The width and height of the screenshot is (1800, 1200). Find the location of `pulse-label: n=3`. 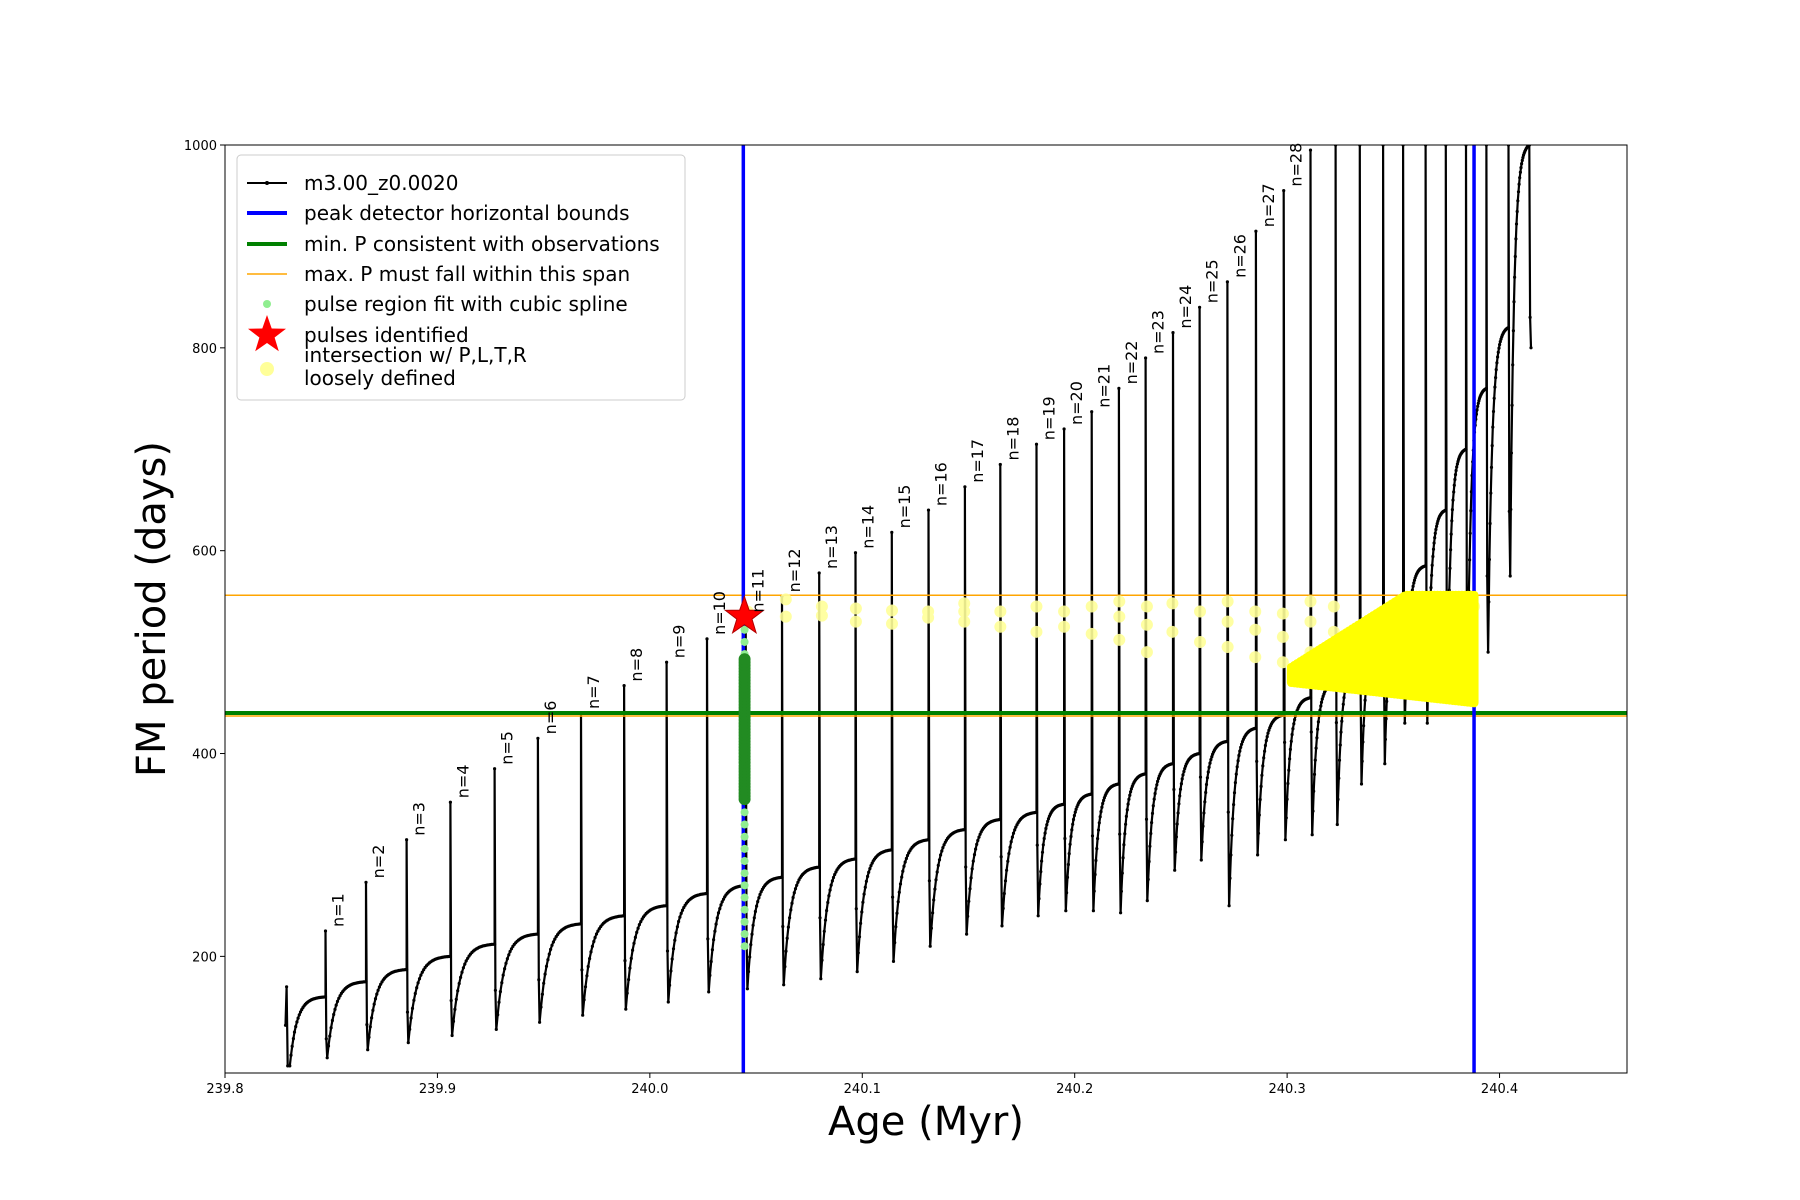

pulse-label: n=3 is located at coordinates (419, 819).